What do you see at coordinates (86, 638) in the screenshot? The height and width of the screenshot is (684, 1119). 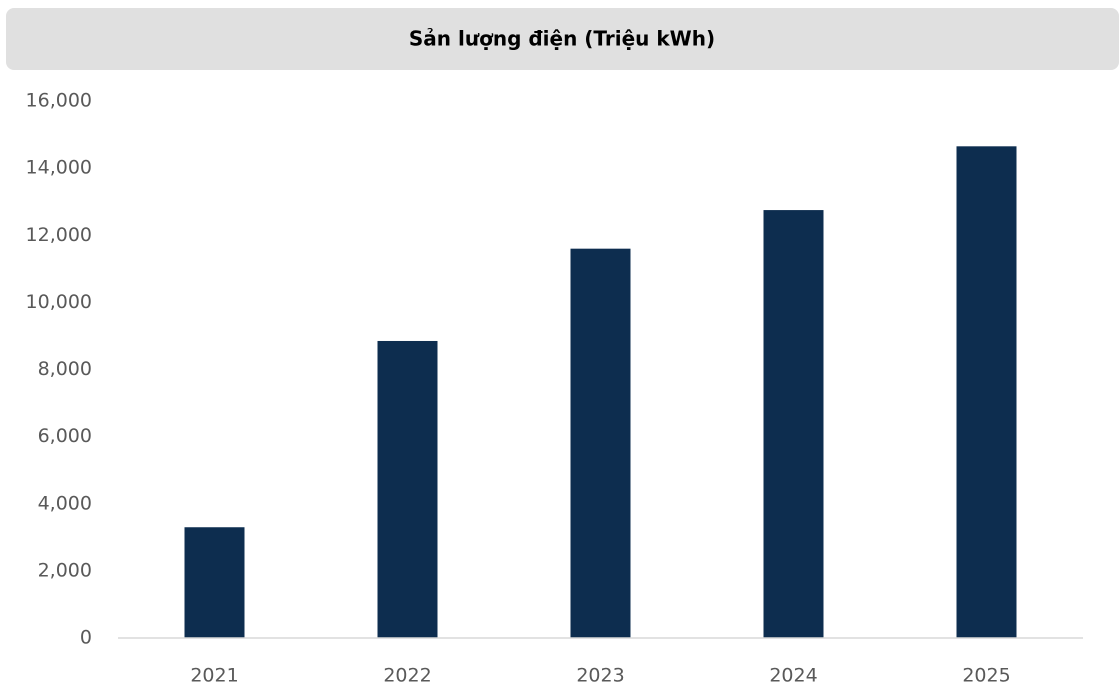 I see `y-tick-label: 0` at bounding box center [86, 638].